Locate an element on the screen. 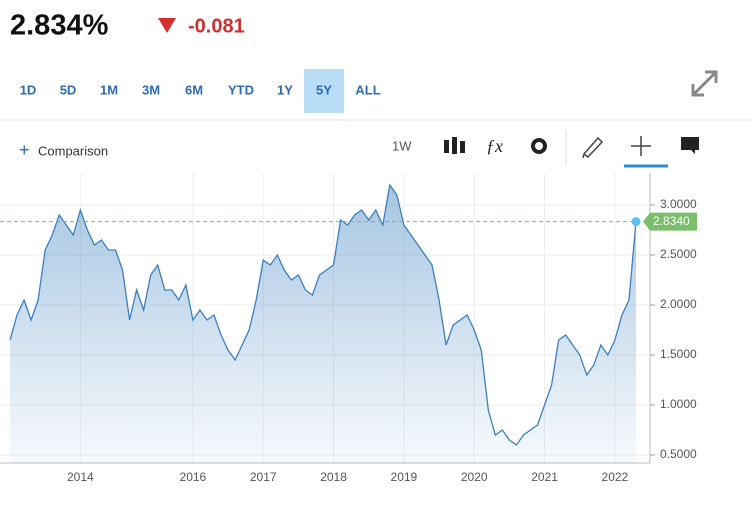  price: 2.834% is located at coordinates (59, 26).